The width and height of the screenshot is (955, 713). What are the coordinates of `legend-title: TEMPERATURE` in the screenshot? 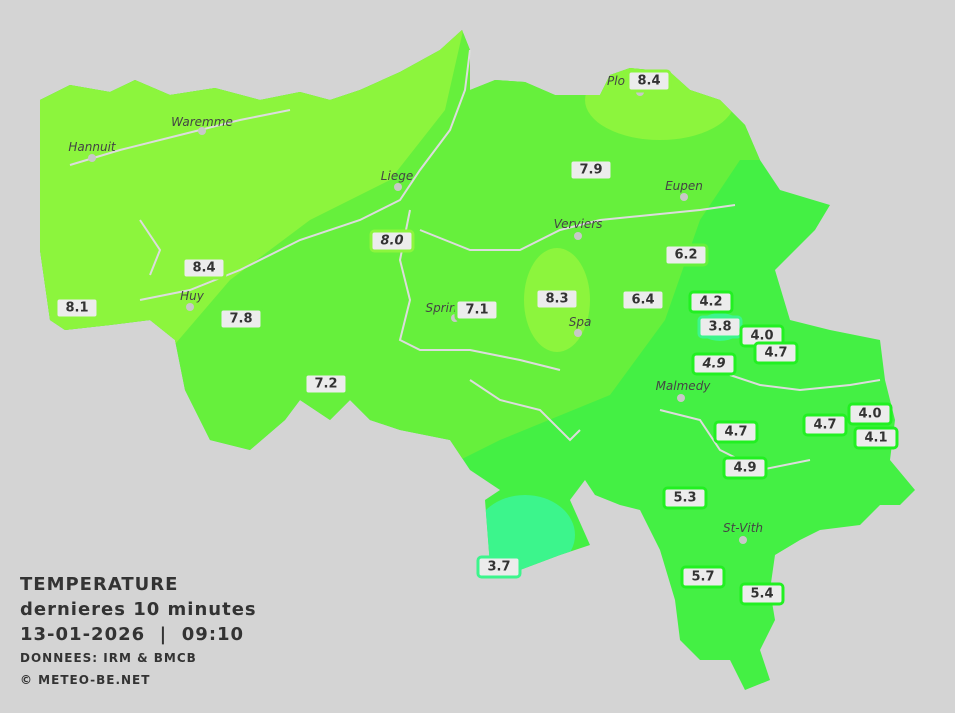 It's located at (99, 584).